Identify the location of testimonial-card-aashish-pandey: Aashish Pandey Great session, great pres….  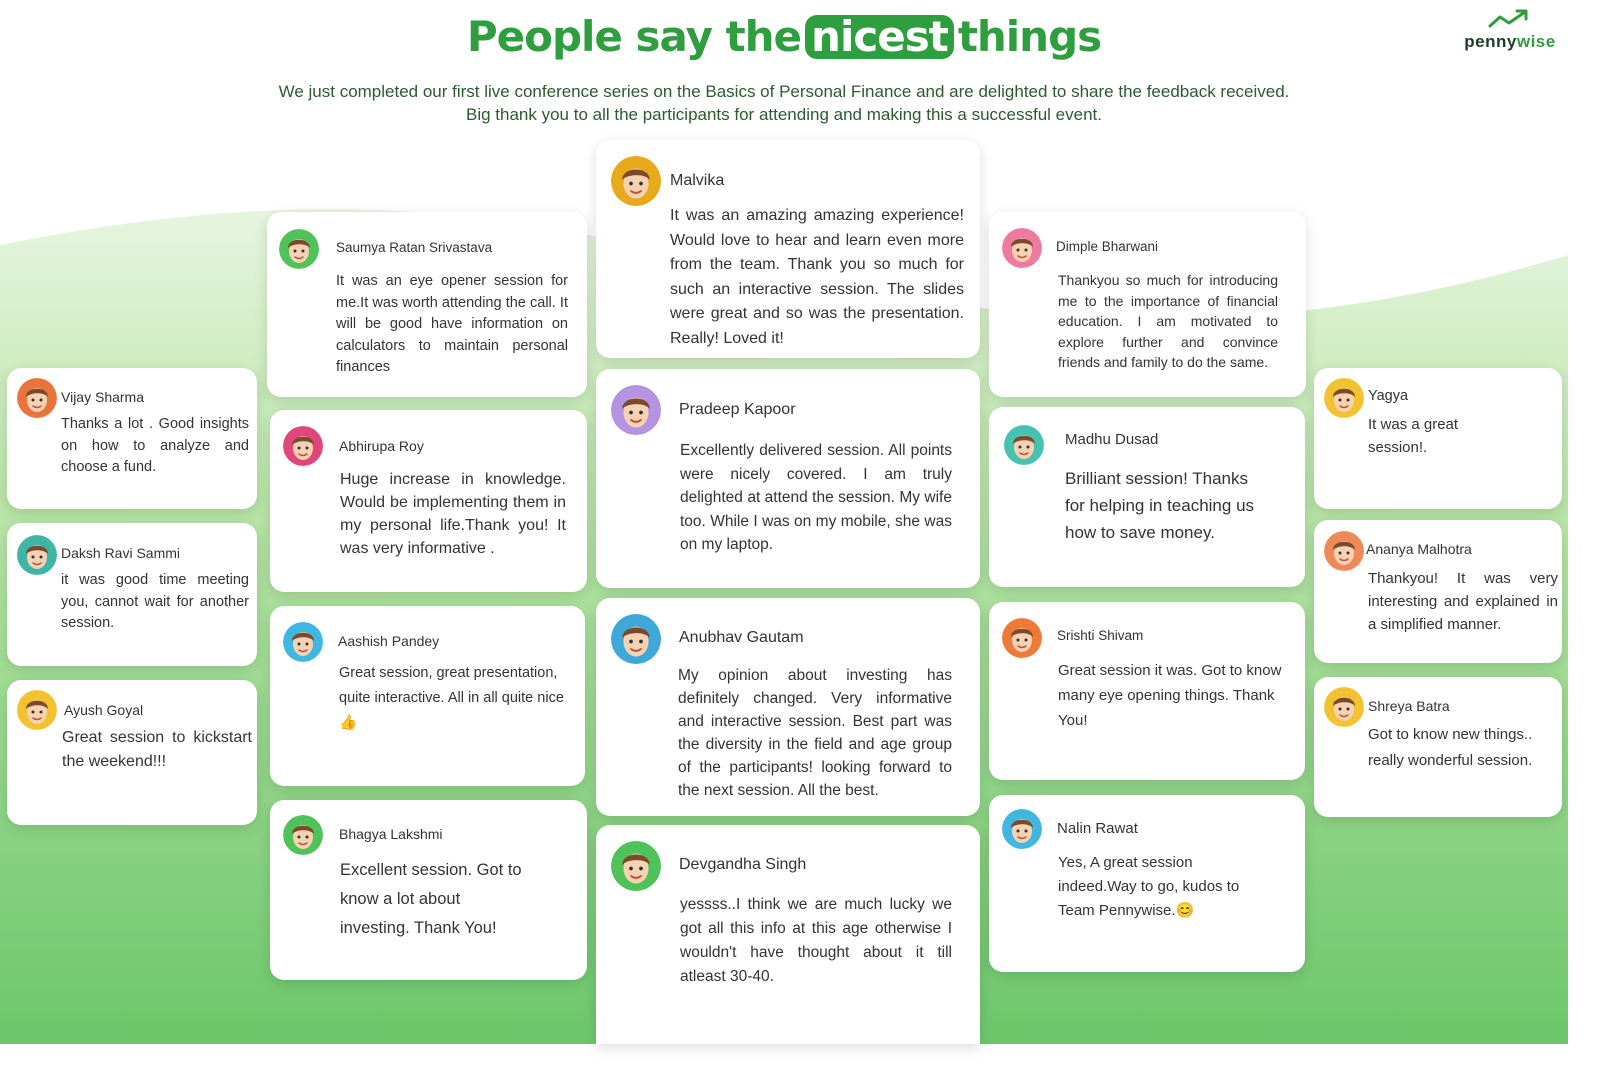
(427, 696).